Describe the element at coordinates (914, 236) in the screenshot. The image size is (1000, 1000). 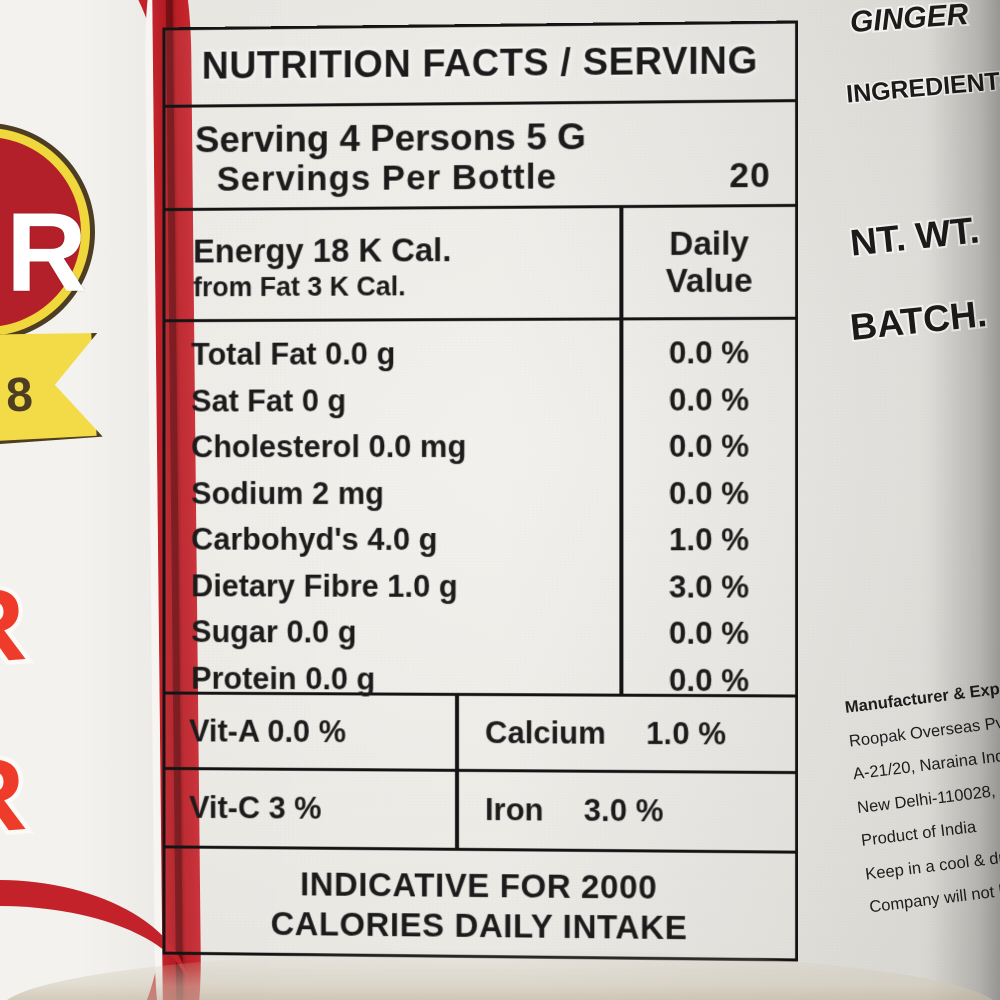
I see `net-weight-label: NT. WT.` at that location.